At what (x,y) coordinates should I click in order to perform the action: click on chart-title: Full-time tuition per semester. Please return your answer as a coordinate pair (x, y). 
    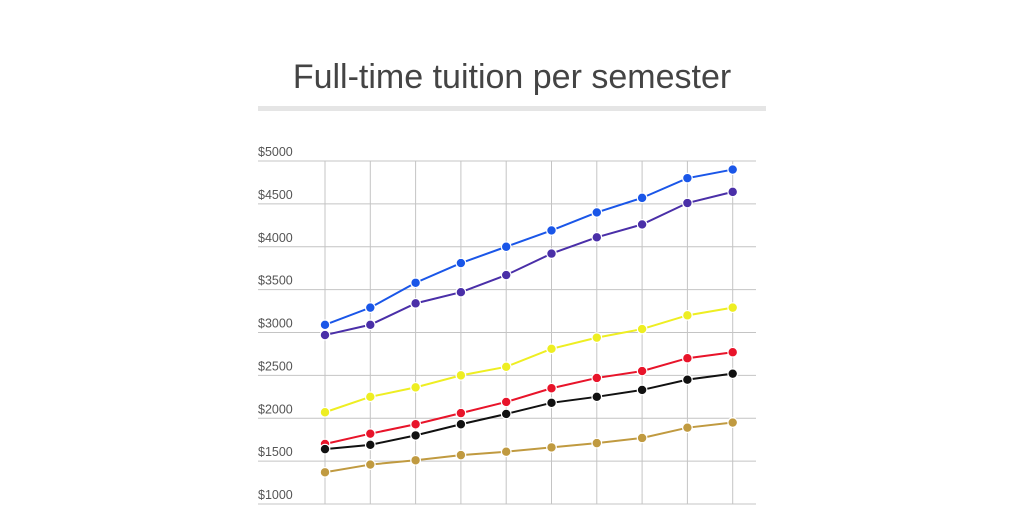
    Looking at the image, I should click on (512, 77).